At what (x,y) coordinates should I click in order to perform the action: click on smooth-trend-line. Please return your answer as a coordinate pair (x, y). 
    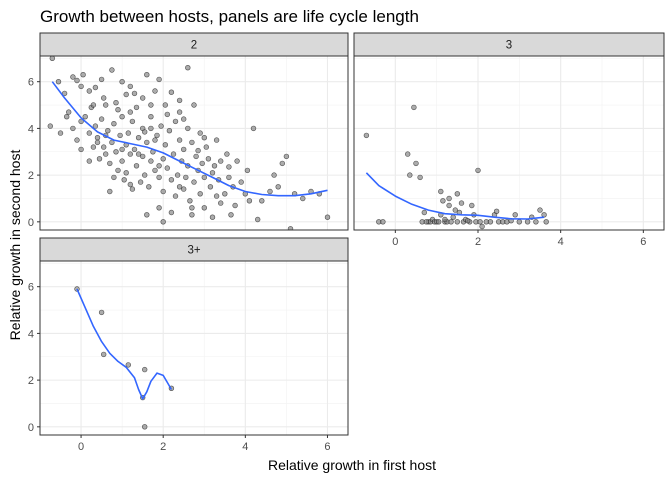
    Looking at the image, I should click on (124, 344).